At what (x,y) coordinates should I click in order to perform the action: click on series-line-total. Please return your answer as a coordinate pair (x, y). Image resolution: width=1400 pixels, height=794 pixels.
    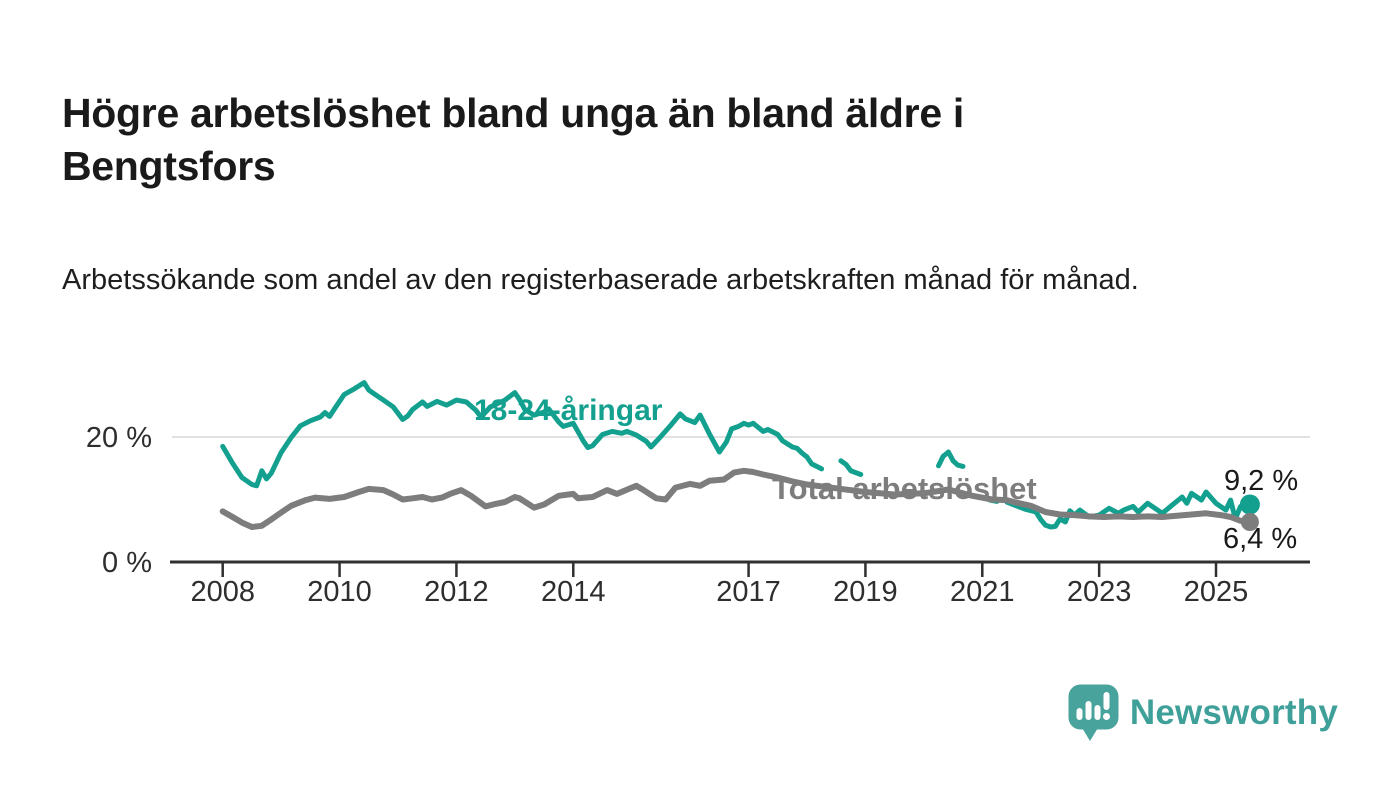
    Looking at the image, I should click on (736, 498).